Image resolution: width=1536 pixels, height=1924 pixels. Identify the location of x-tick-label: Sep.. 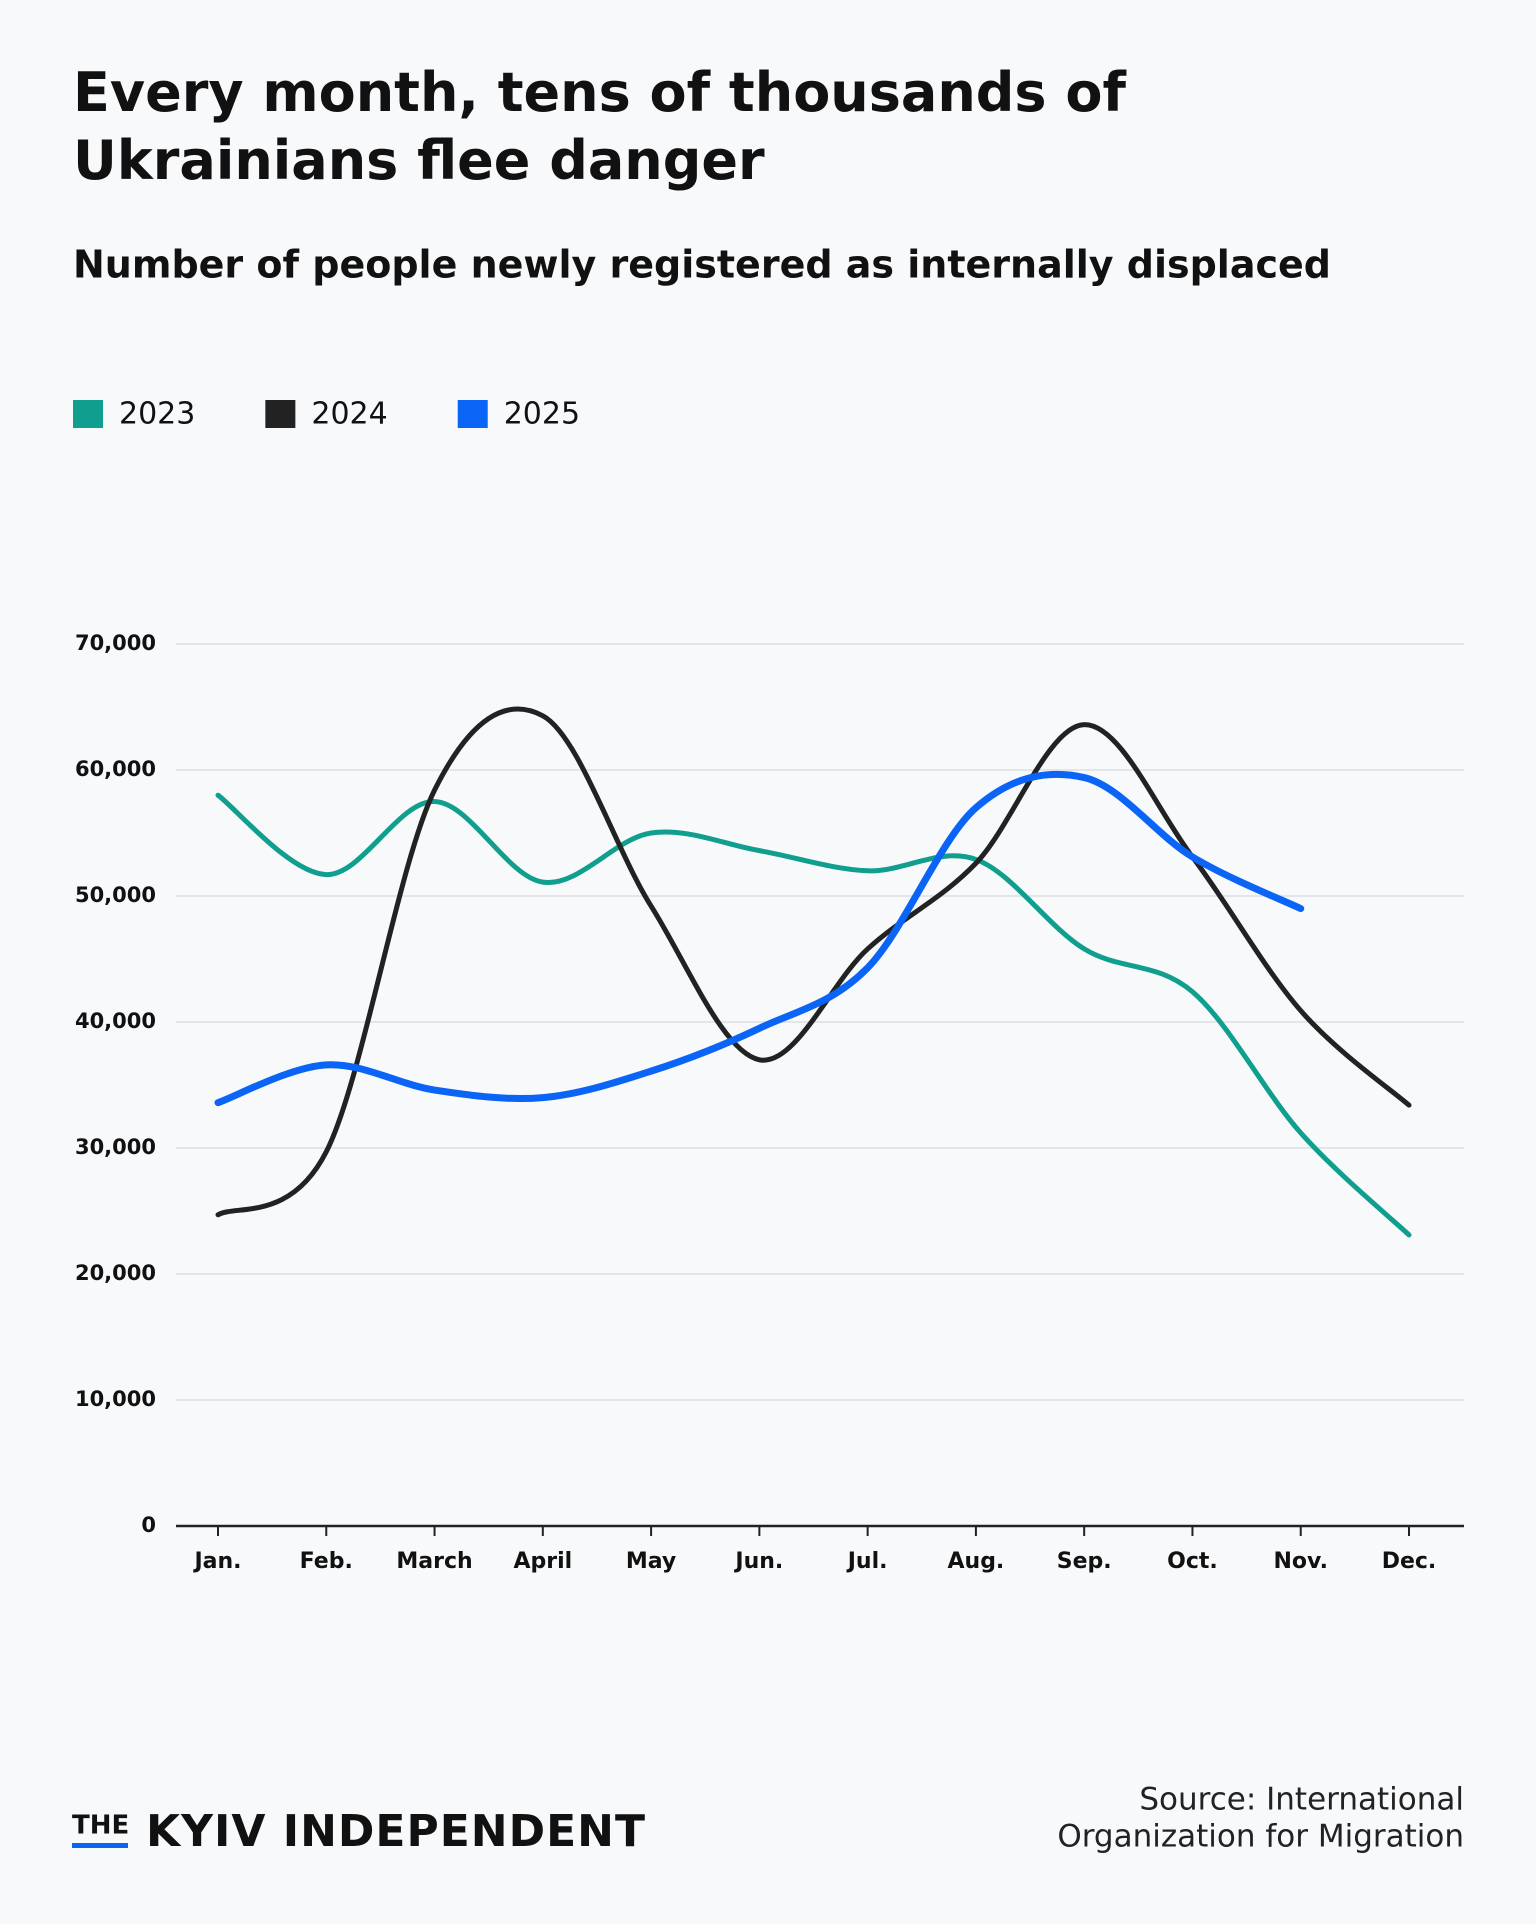
(1084, 1561).